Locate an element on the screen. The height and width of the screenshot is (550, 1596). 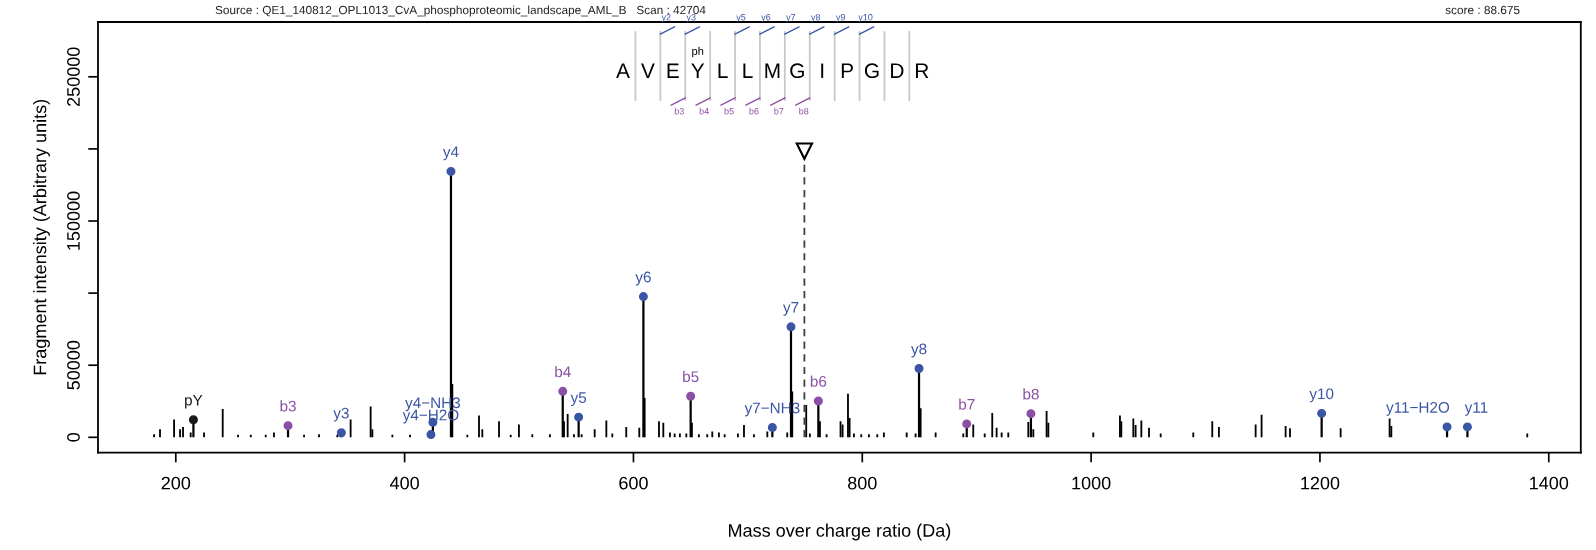
data-label: b5 is located at coordinates (691, 376).